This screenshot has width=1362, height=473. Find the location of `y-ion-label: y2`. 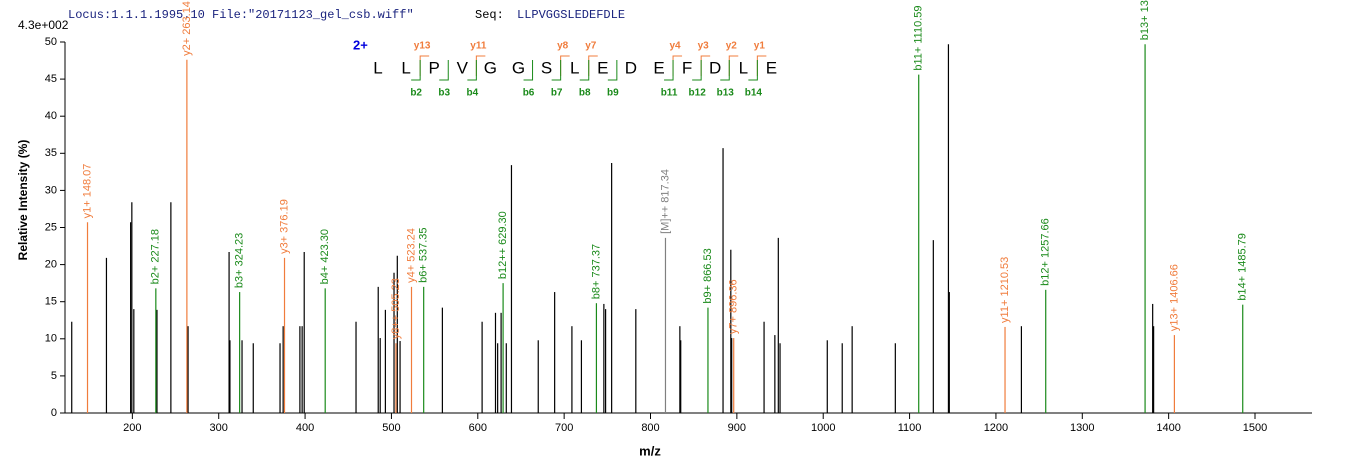

y-ion-label: y2 is located at coordinates (732, 46).